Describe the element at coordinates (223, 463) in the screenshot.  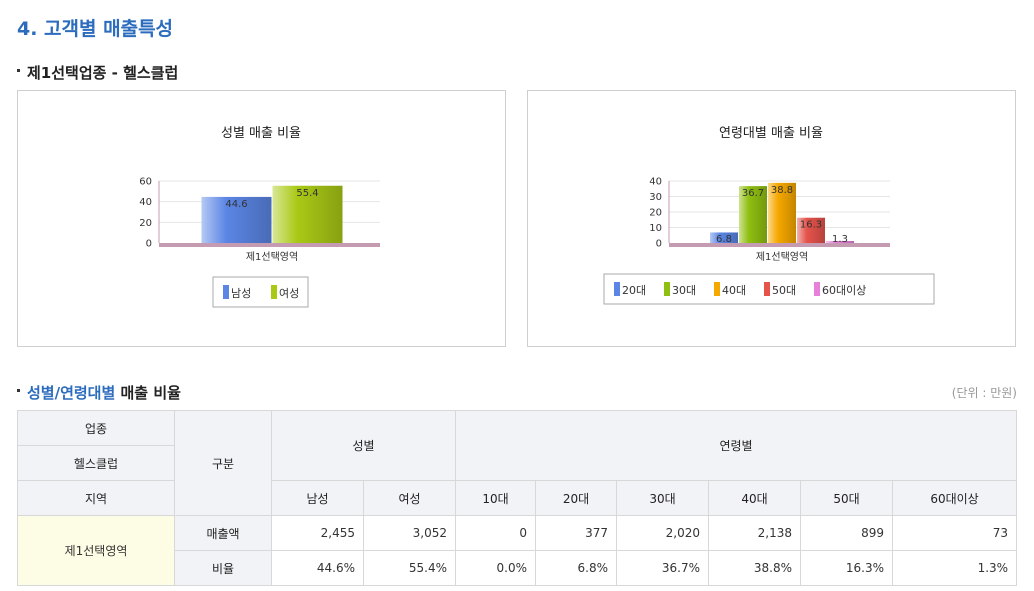
I see `header-division: 구분` at that location.